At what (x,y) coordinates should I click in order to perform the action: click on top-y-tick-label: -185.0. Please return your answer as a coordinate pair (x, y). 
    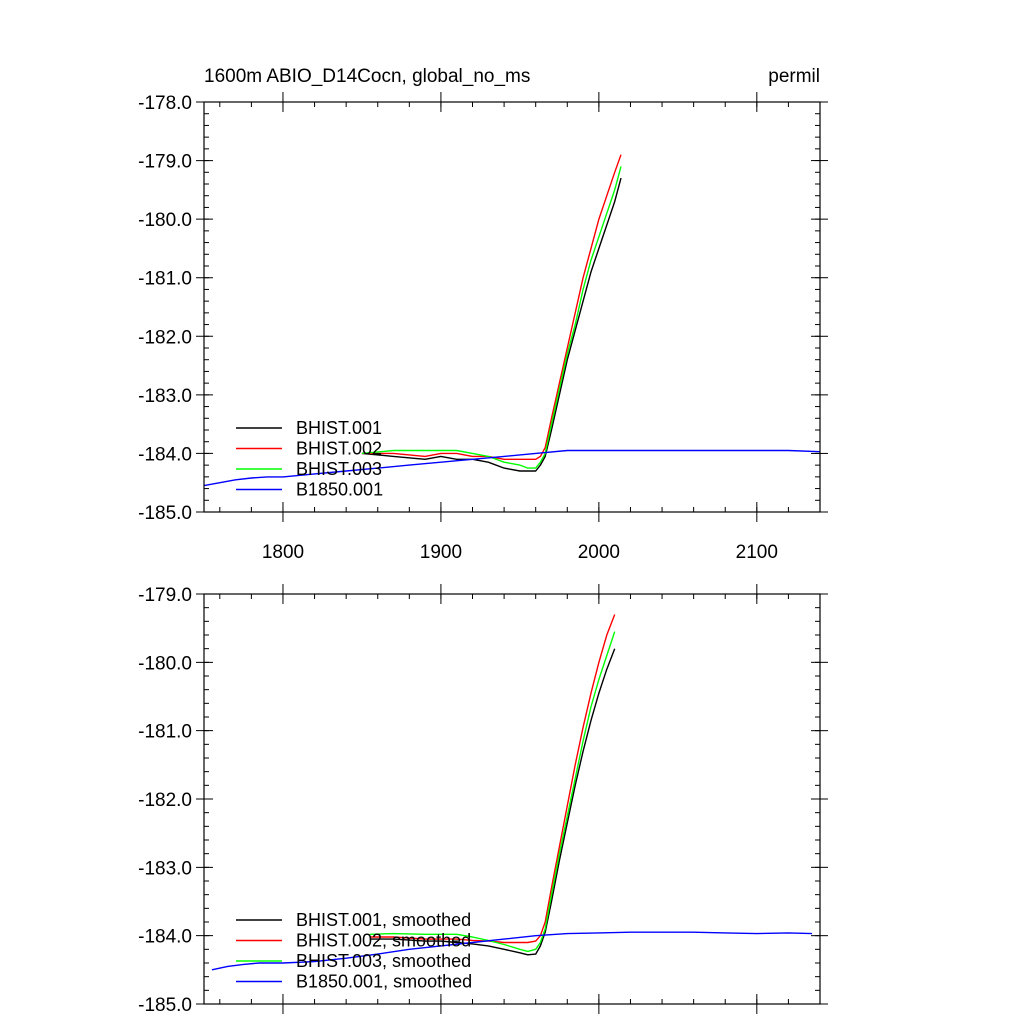
    Looking at the image, I should click on (165, 513).